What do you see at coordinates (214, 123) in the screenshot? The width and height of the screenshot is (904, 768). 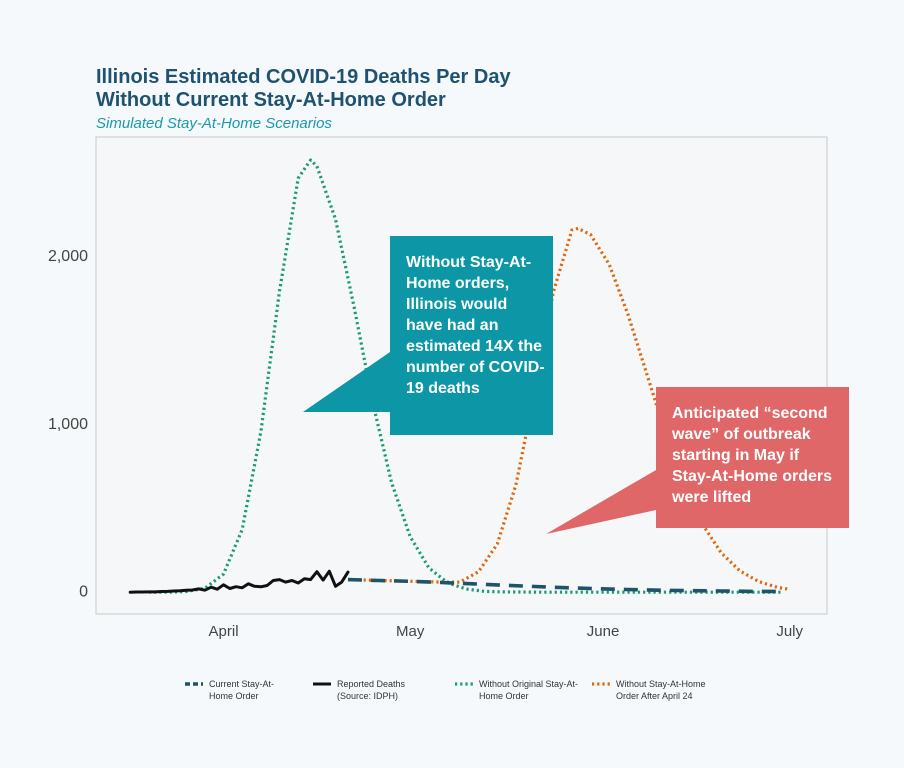 I see `chart-subtitle: Simulated Stay-At-Home Scenarios` at bounding box center [214, 123].